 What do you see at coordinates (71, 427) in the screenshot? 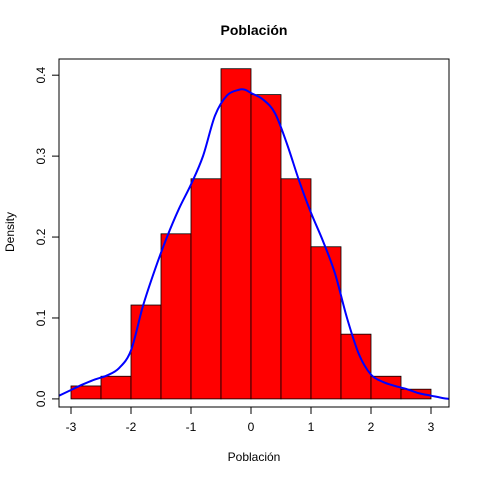
I see `x-tick-label: -3` at bounding box center [71, 427].